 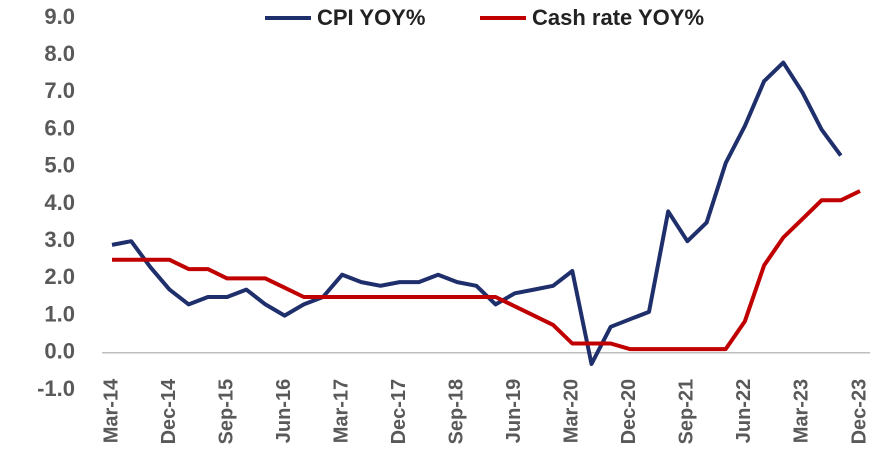 I want to click on y-tick-label: 8.0, so click(x=59, y=53).